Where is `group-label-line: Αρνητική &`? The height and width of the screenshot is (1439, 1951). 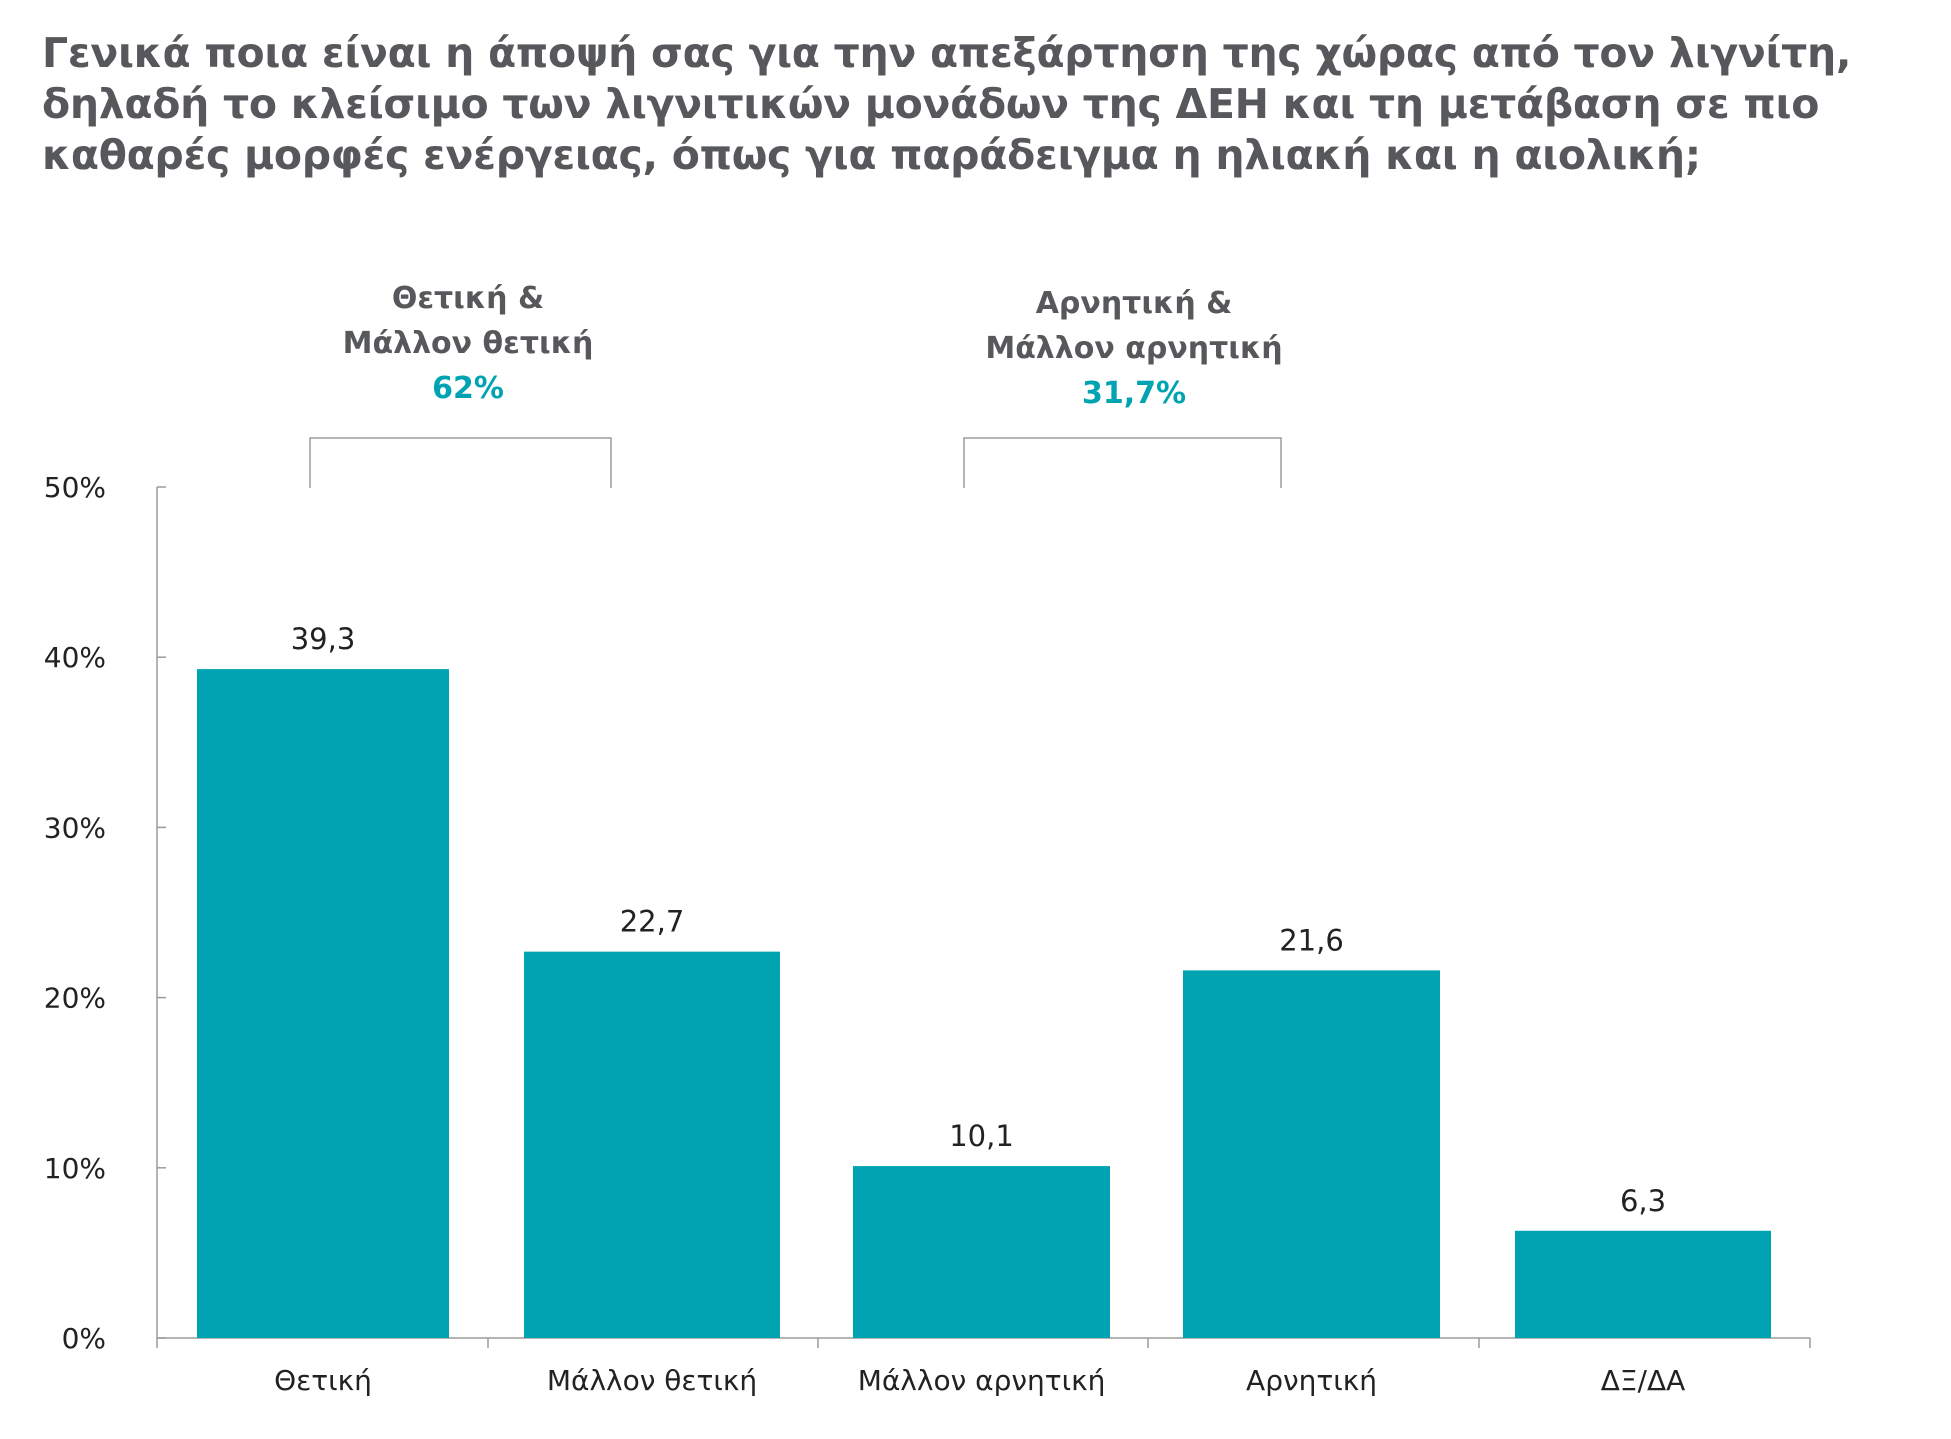
group-label-line: Αρνητική & is located at coordinates (1134, 303).